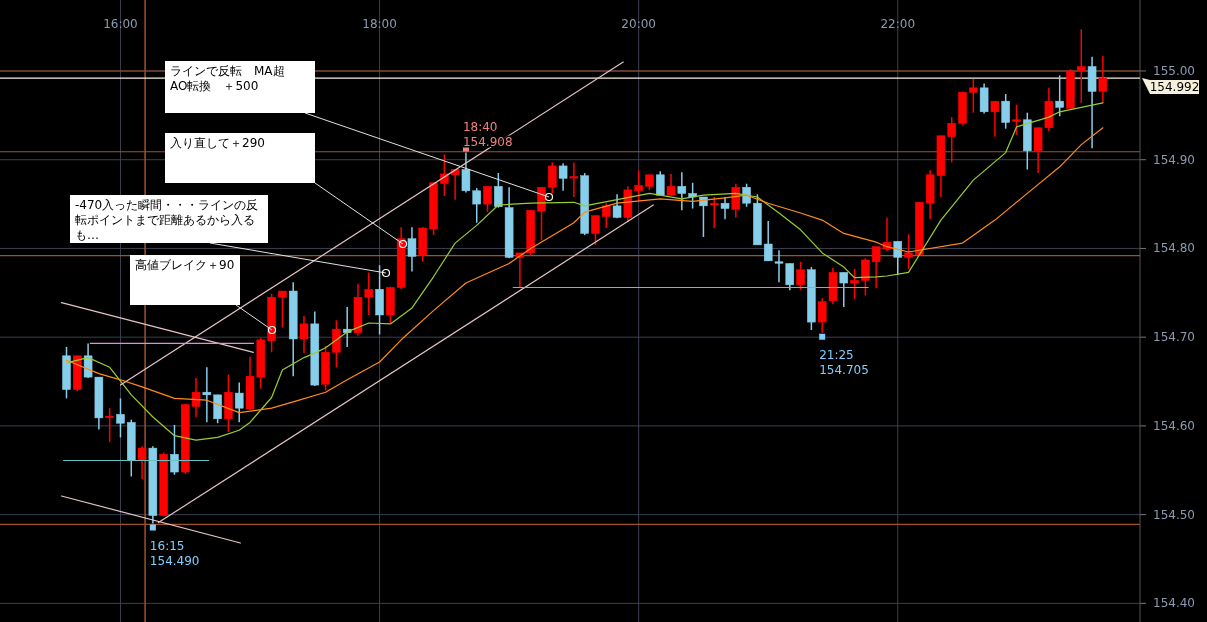 The image size is (1207, 622). What do you see at coordinates (1174, 159) in the screenshot?
I see `y-tick-label: 154.90` at bounding box center [1174, 159].